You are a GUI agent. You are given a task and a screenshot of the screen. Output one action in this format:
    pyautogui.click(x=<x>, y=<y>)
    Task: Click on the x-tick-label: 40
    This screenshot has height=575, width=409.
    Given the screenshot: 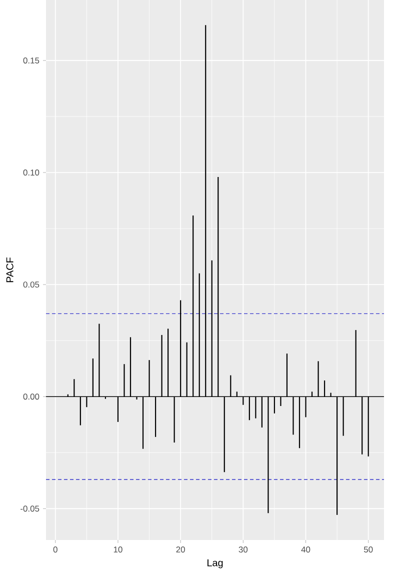 What is the action you would take?
    pyautogui.click(x=305, y=549)
    